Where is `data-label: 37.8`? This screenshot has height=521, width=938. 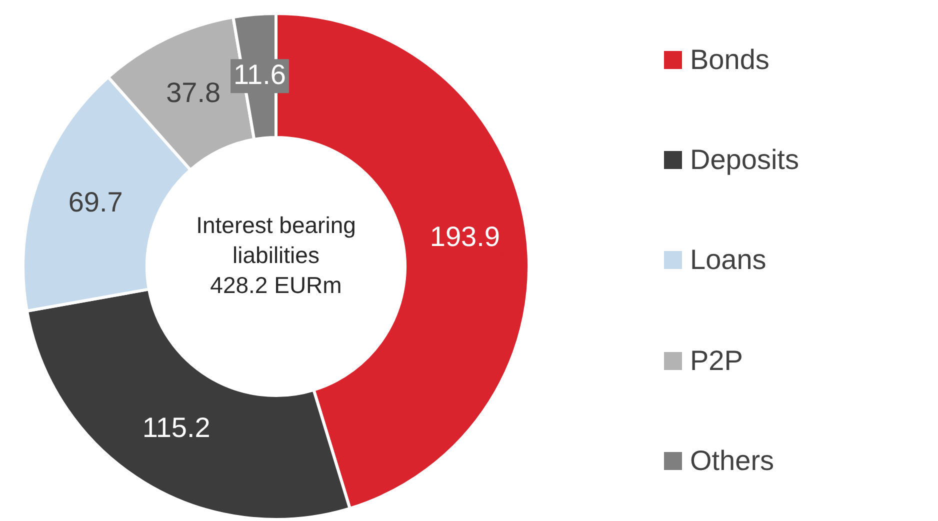
data-label: 37.8 is located at coordinates (193, 92).